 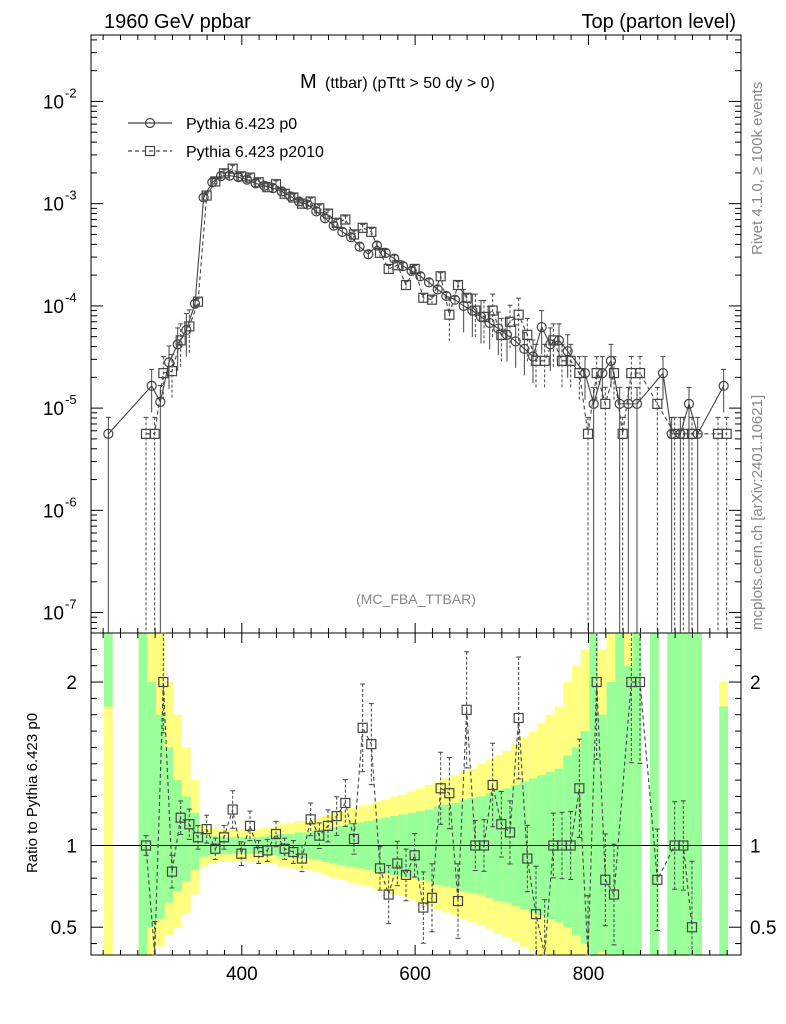 What do you see at coordinates (64, 928) in the screenshot?
I see `ratio-tick-label-left: 0.5` at bounding box center [64, 928].